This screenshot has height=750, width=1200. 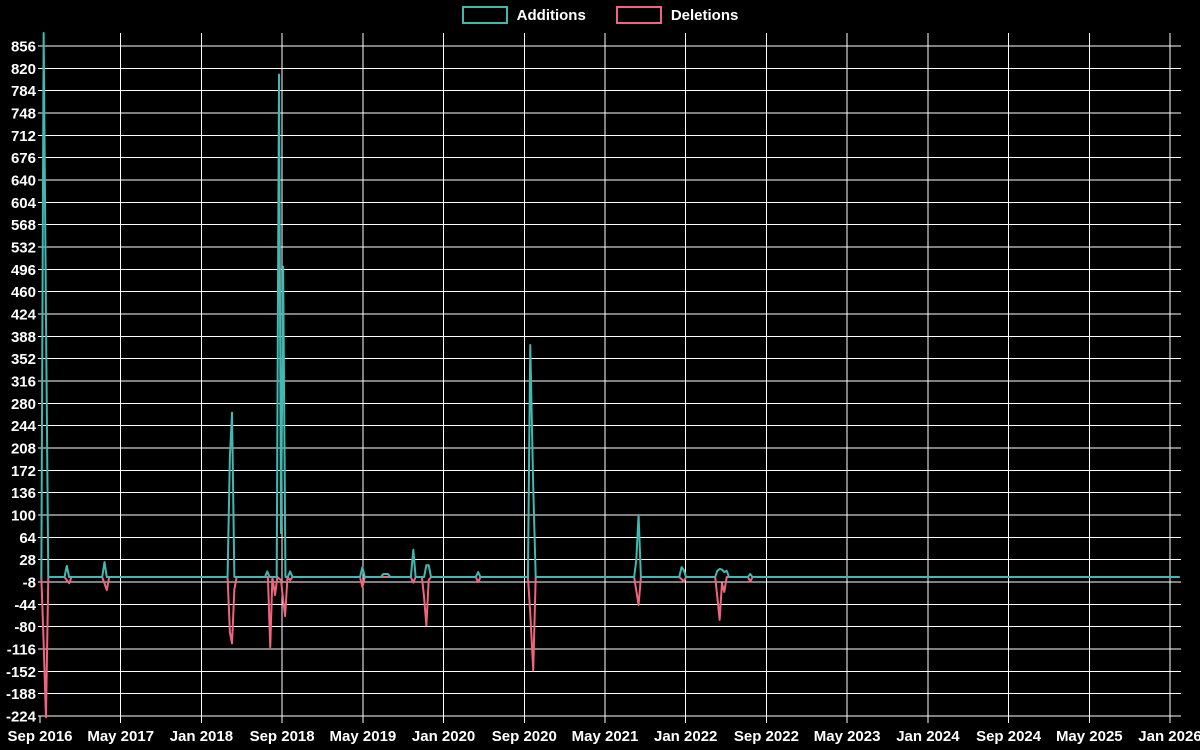 I want to click on y-tick-label: 28, so click(x=27, y=560).